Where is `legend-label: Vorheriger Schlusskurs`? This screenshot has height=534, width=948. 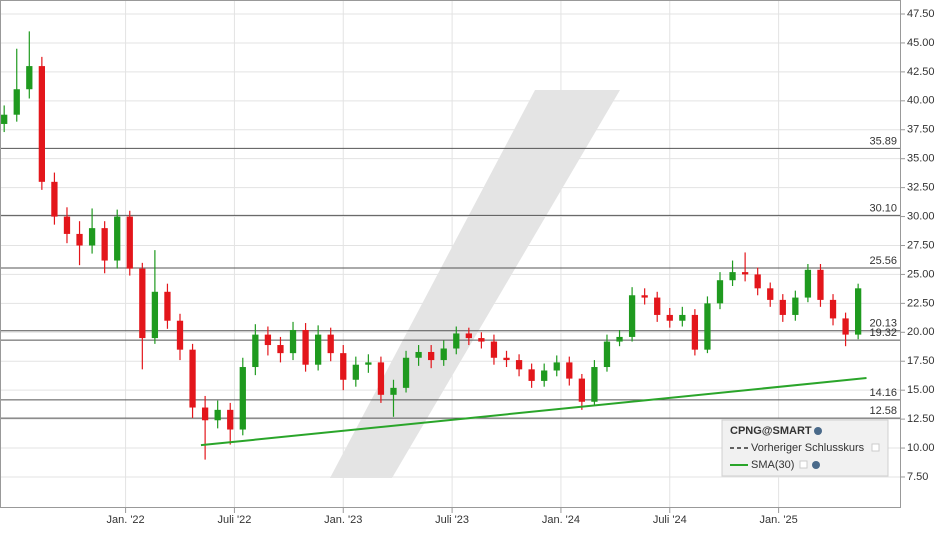 legend-label: Vorheriger Schlusskurs is located at coordinates (808, 448).